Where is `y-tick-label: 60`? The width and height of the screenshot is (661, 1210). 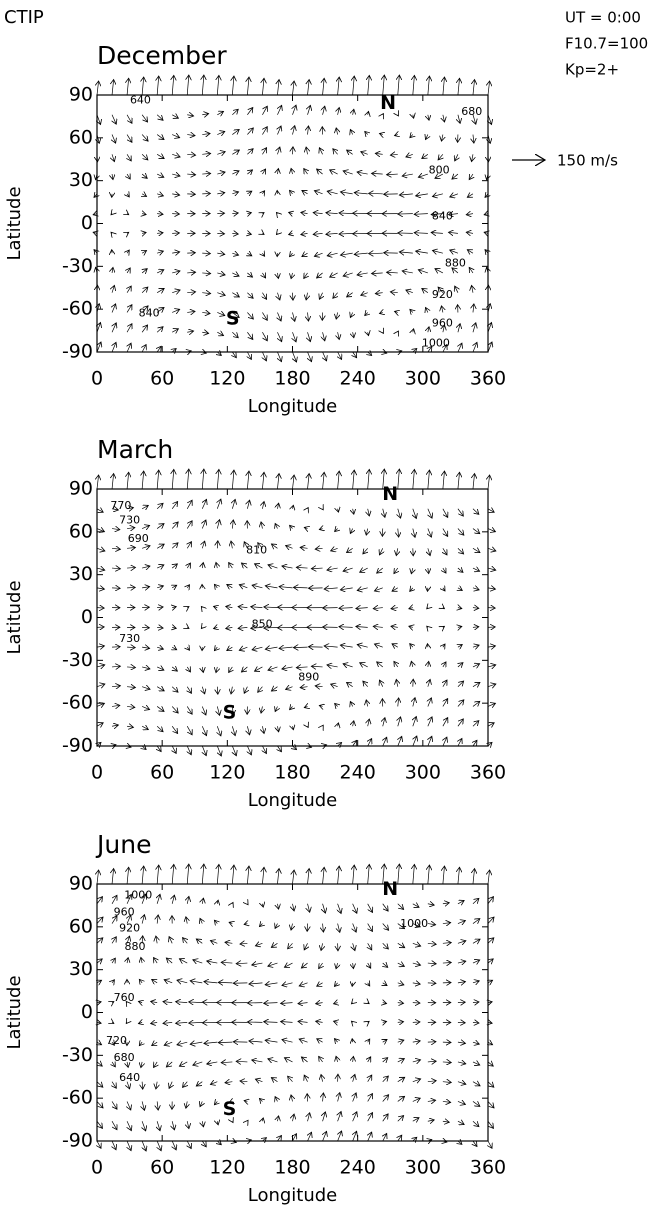 y-tick-label: 60 is located at coordinates (81, 137).